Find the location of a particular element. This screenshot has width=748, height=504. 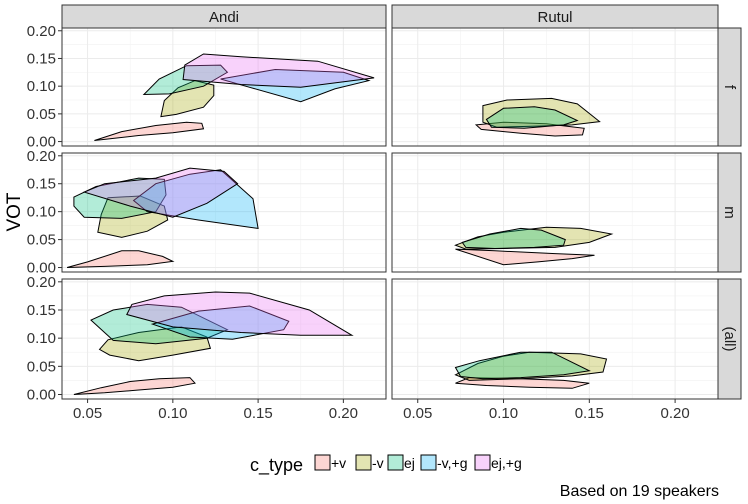

legend-title: c_type is located at coordinates (276, 465).